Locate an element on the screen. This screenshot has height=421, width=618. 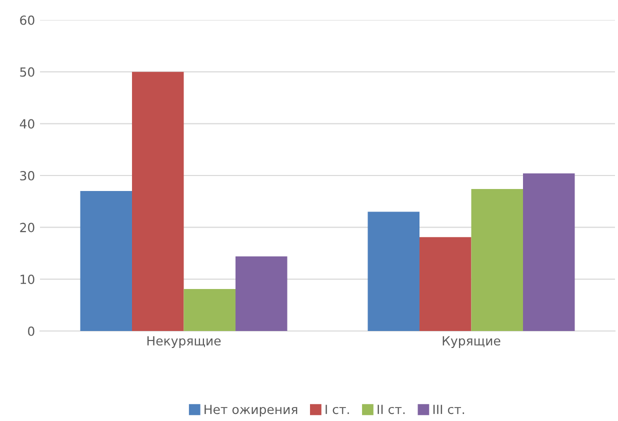
y-tick-label: 60 is located at coordinates (27, 20).